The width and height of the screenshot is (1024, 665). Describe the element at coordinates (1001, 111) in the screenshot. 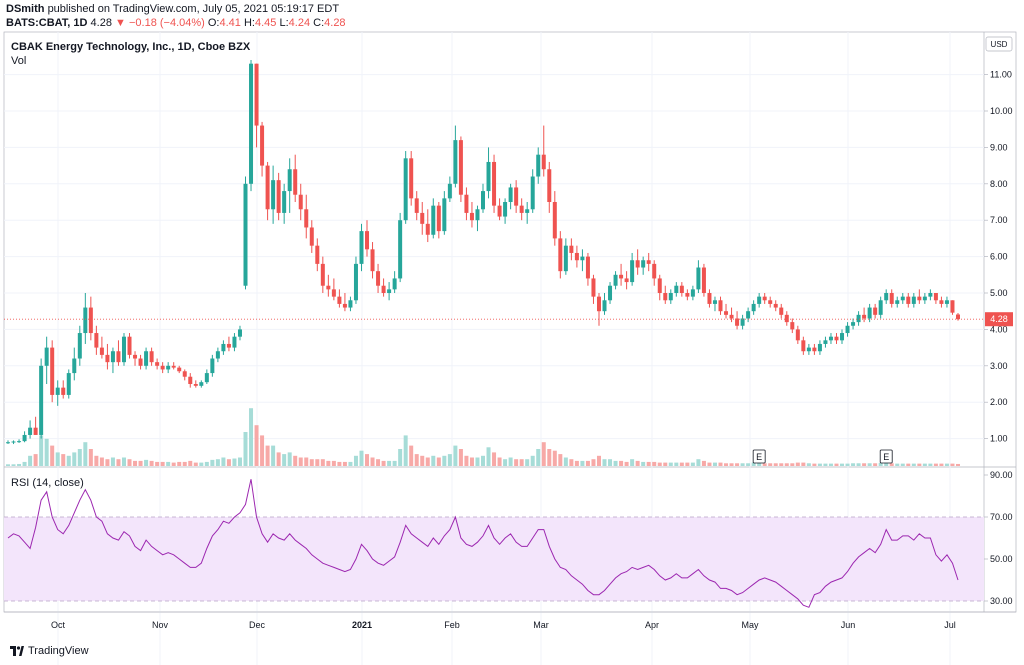

I see `y-tick-label: 10.00` at that location.